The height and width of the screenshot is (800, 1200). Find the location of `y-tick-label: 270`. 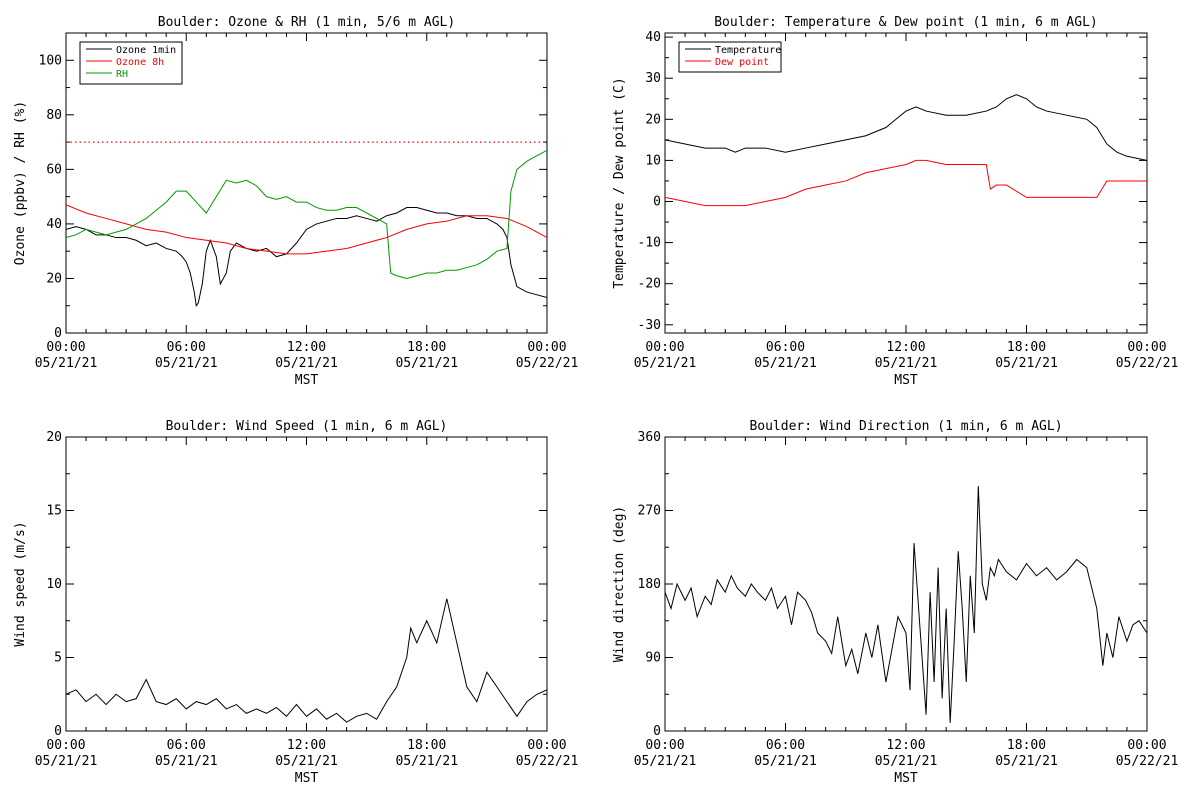

y-tick-label: 270 is located at coordinates (649, 511).